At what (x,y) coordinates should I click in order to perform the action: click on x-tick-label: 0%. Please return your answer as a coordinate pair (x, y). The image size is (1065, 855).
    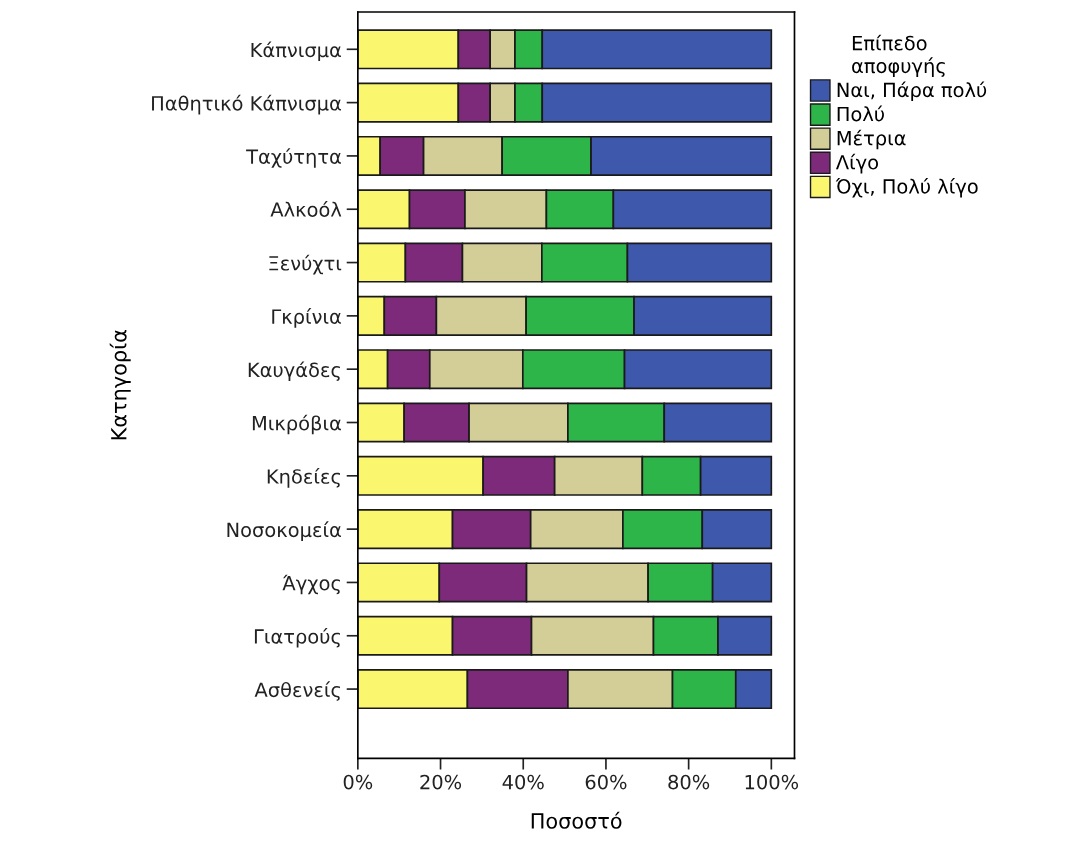
    Looking at the image, I should click on (358, 782).